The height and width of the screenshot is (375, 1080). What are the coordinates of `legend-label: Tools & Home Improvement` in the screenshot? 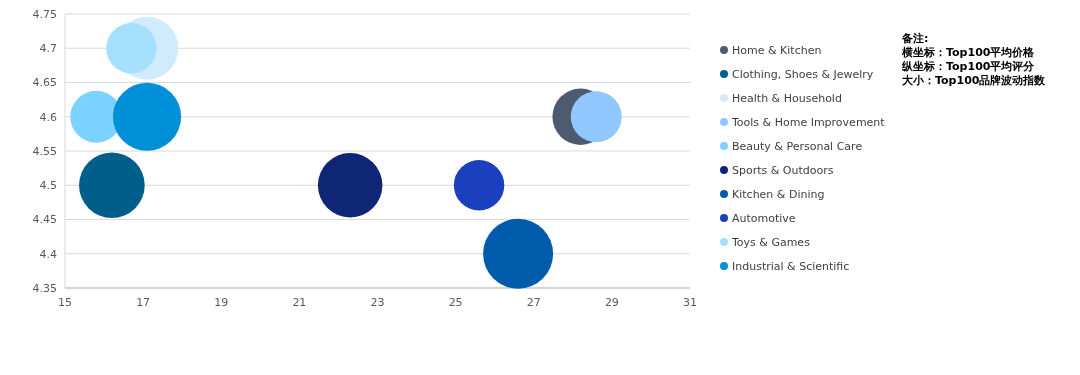 It's located at (808, 122).